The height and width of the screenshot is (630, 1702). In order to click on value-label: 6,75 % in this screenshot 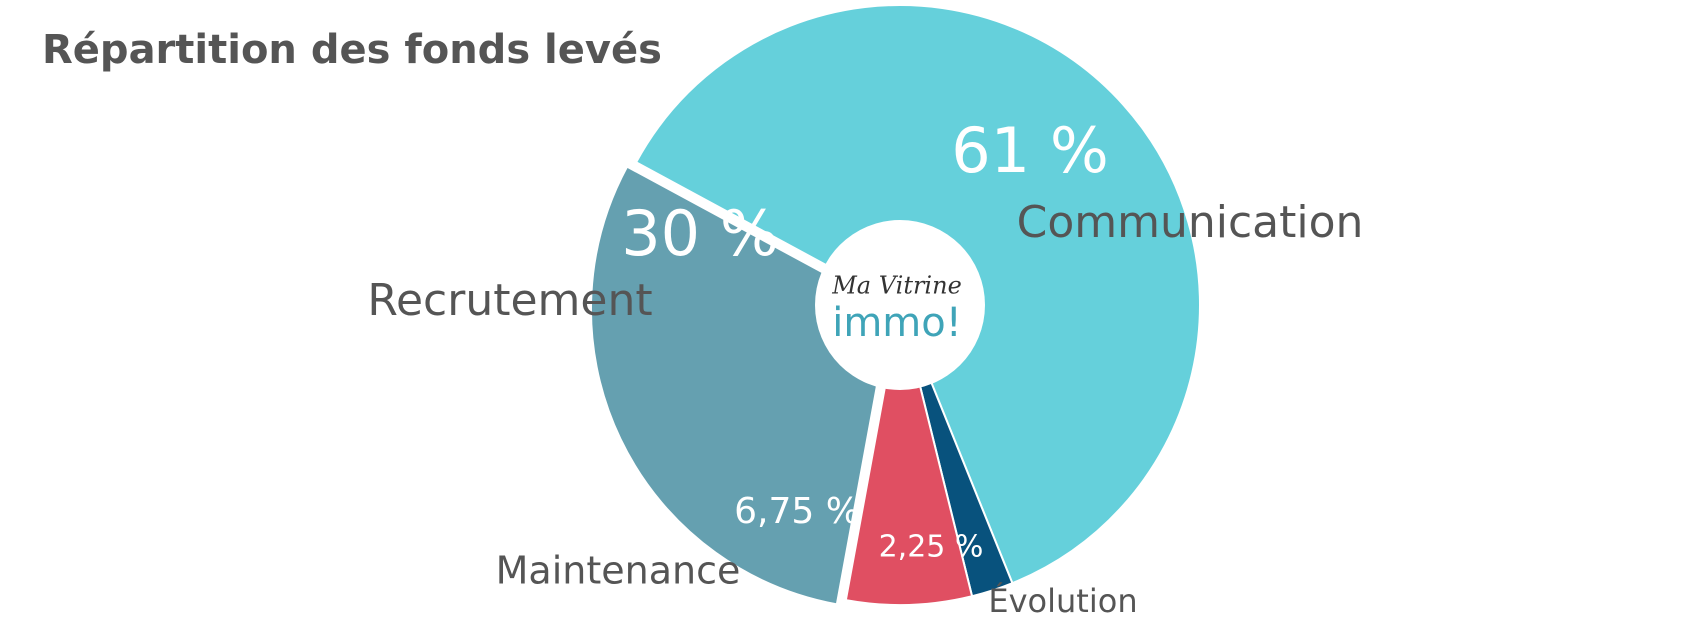, I will do `click(797, 511)`.